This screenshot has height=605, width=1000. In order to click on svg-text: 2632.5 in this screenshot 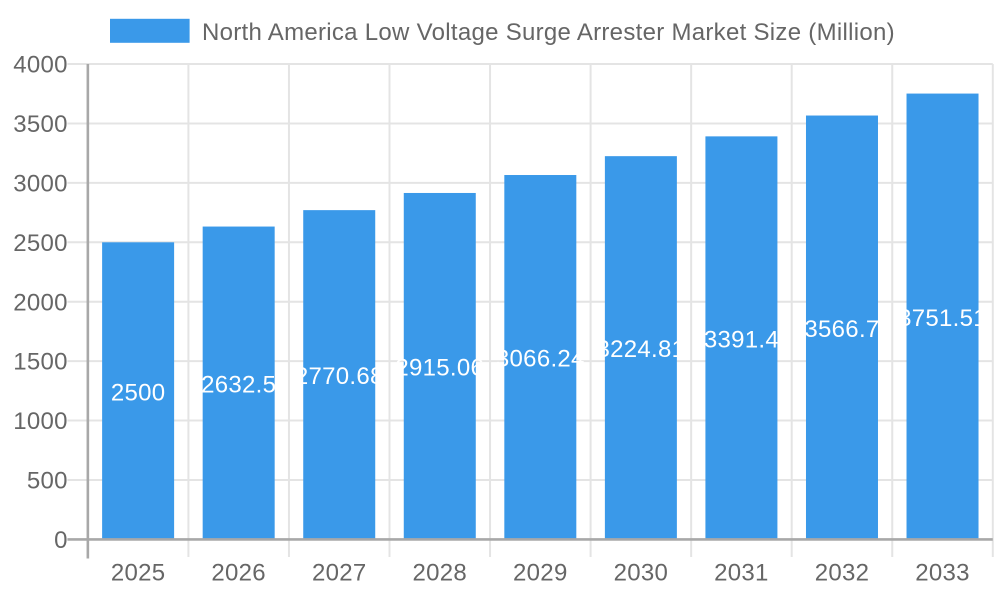, I will do `click(238, 384)`.